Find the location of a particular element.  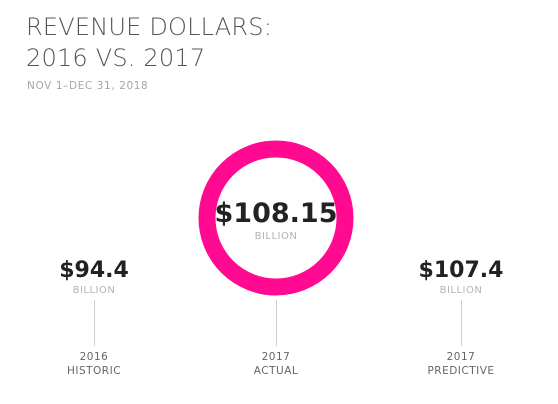

metric-value: $108.15 is located at coordinates (276, 213).